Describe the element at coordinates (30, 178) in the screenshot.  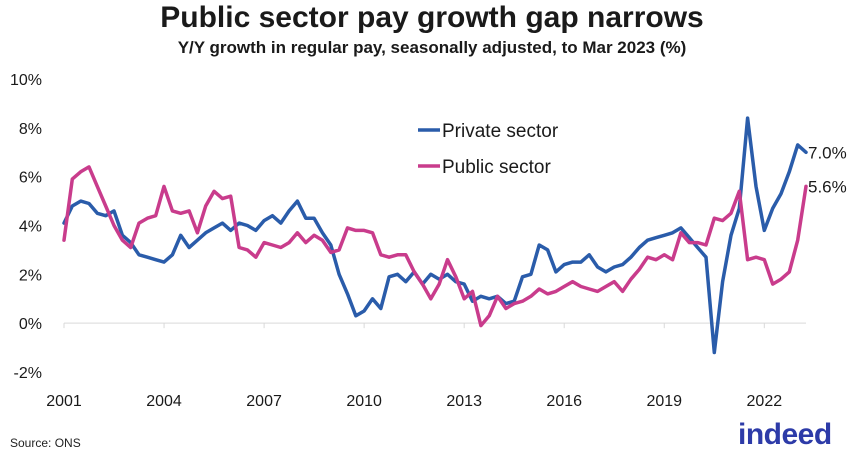
I see `y-tick-label: 6%` at that location.